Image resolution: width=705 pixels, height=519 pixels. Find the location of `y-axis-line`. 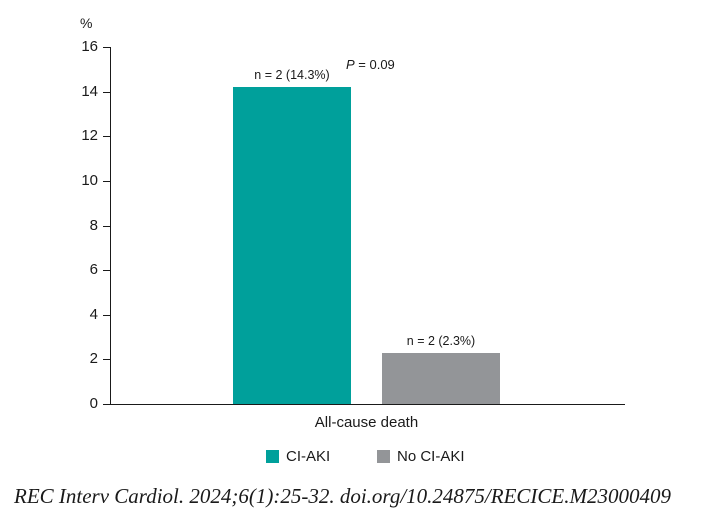

y-axis-line is located at coordinates (110, 226).